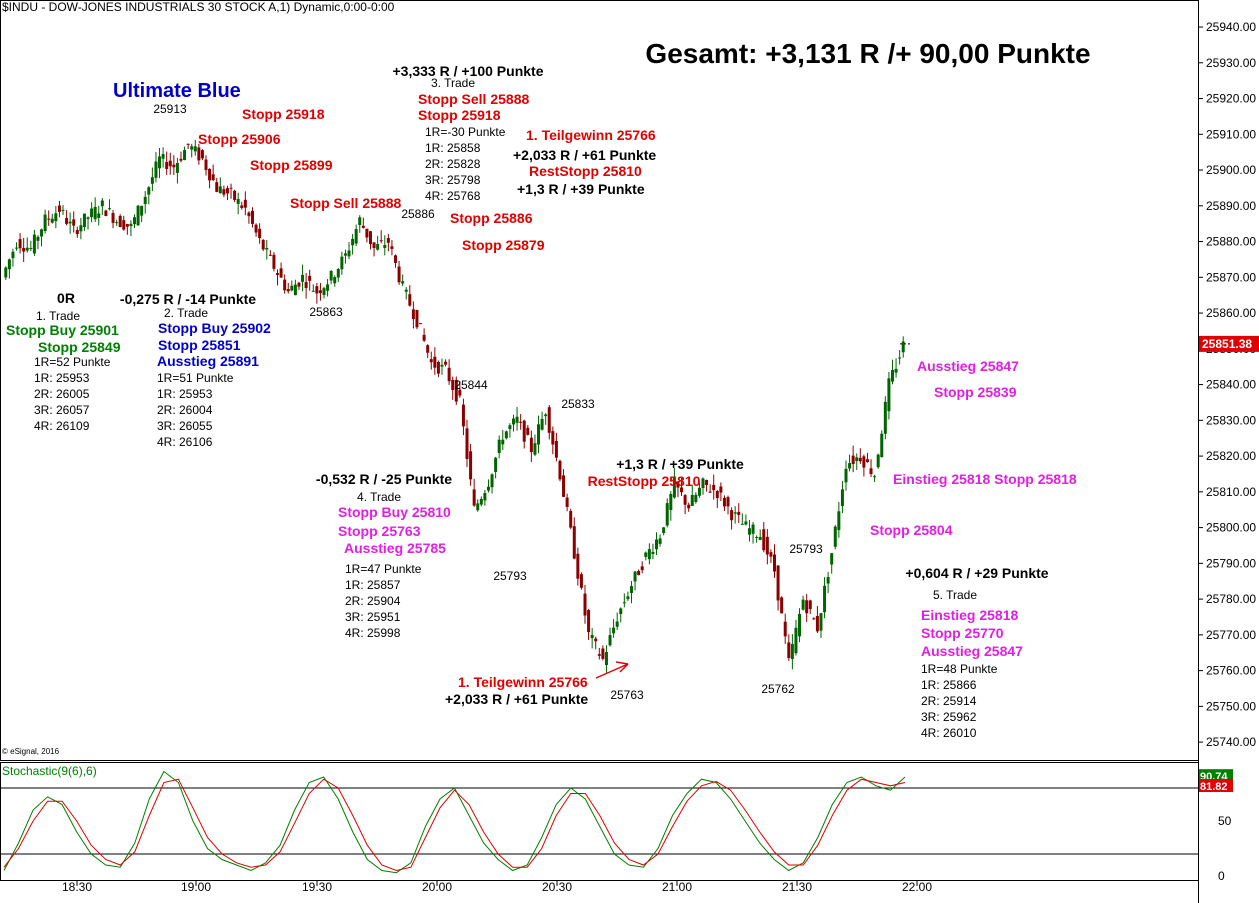  Describe the element at coordinates (418, 214) in the screenshot. I see `annotation-label: 25886` at that location.